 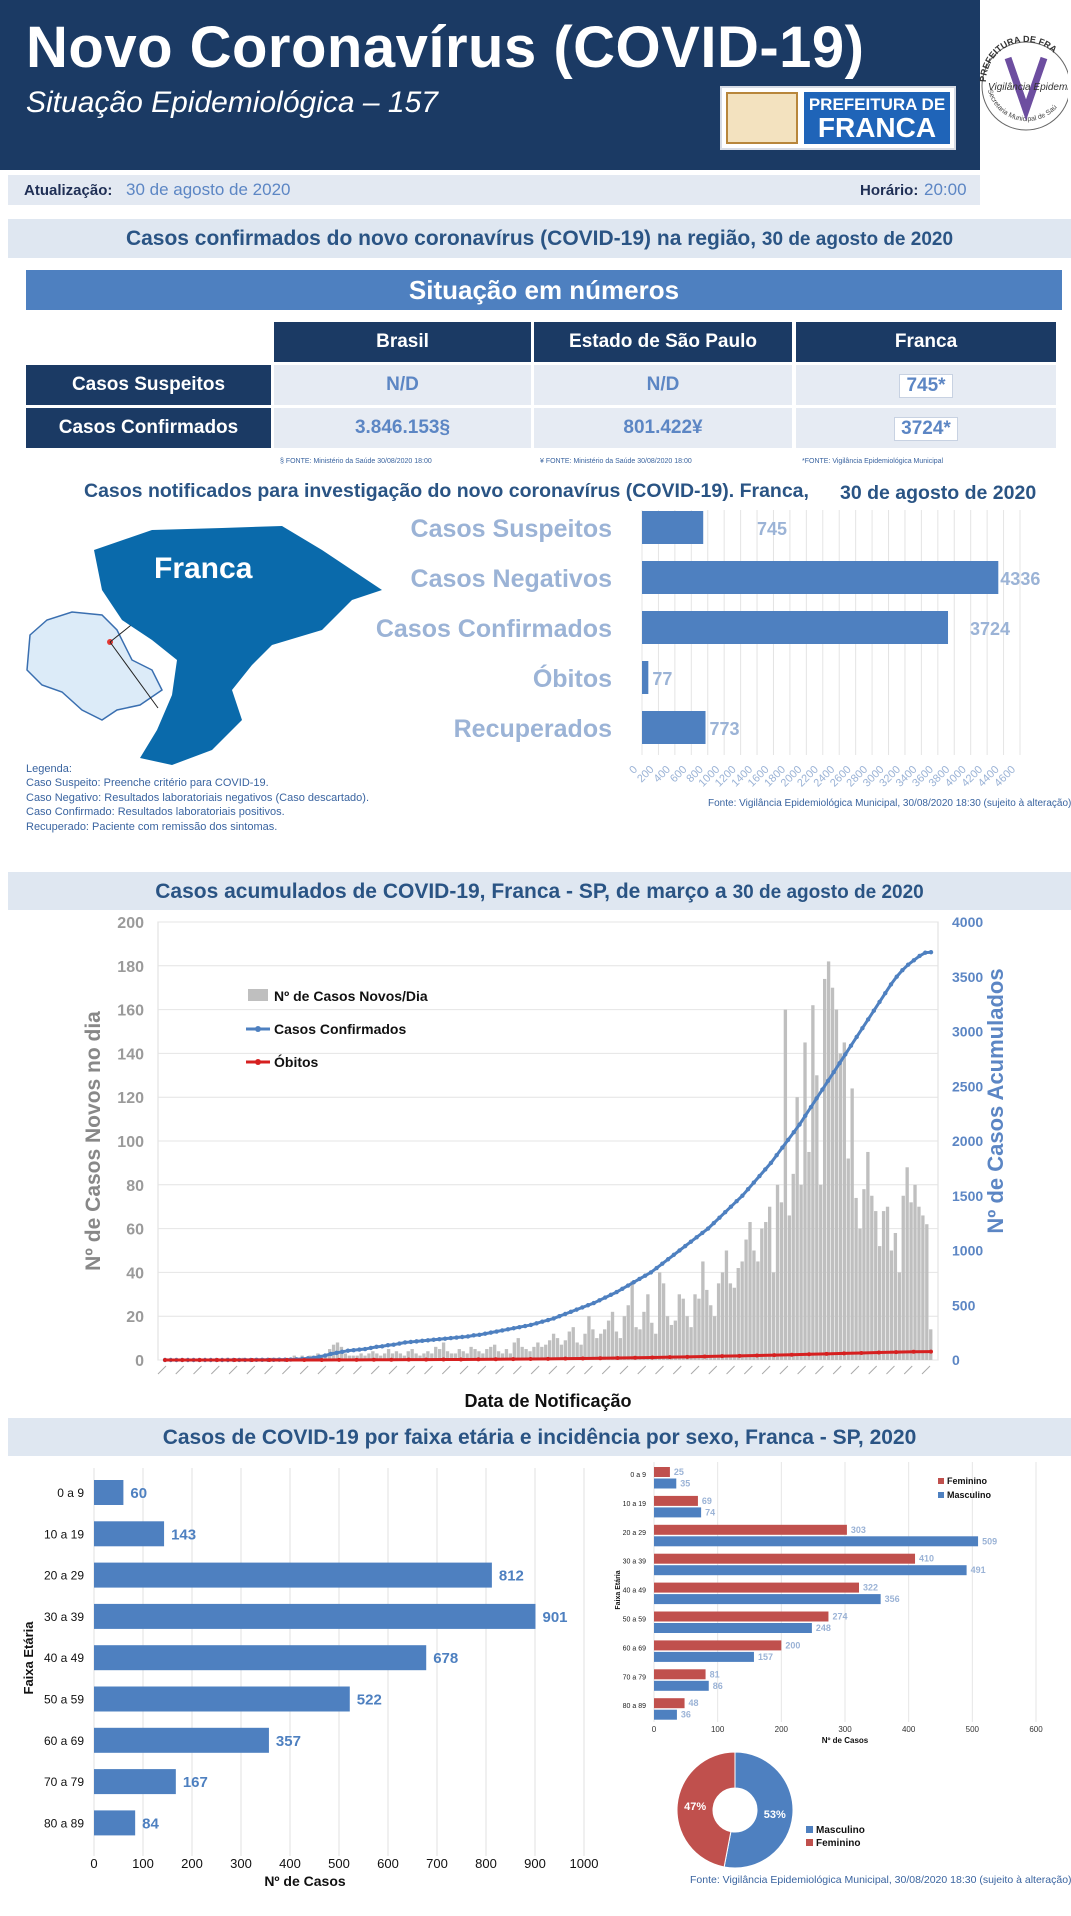 I want to click on value-label: 35, so click(x=685, y=1484).